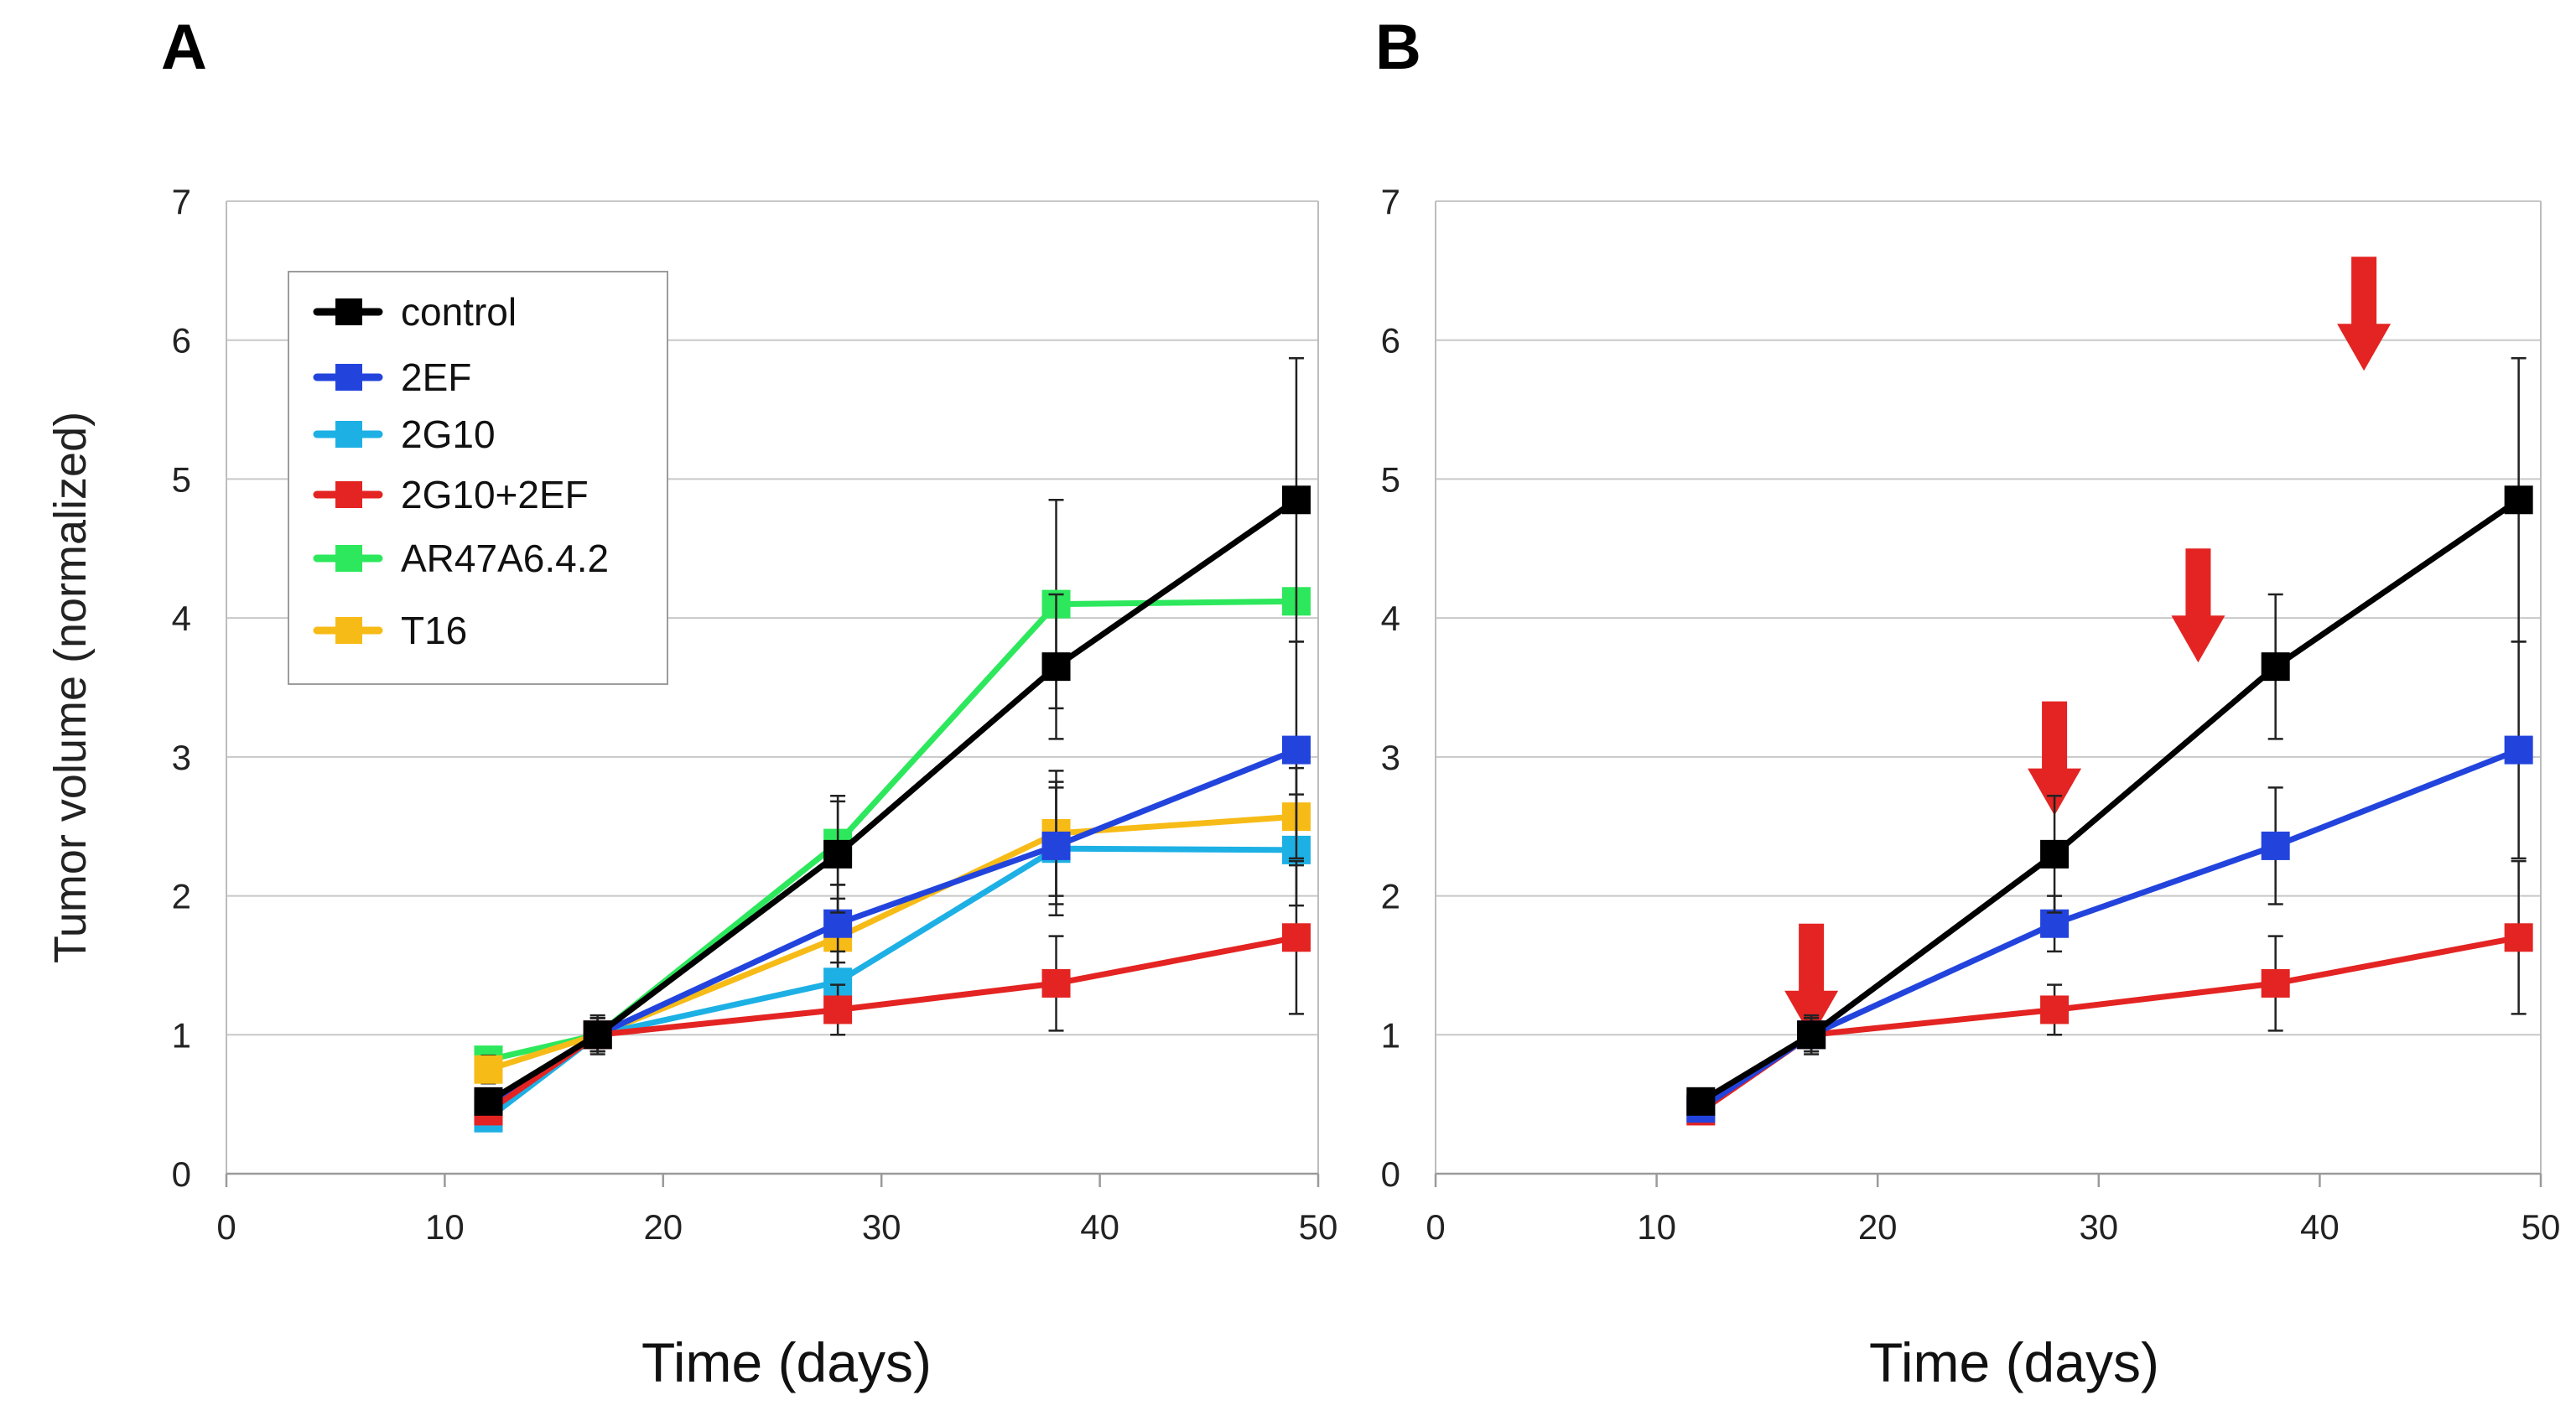 The image size is (2576, 1416). I want to click on panel-b-series-2ef, so click(2109, 882).